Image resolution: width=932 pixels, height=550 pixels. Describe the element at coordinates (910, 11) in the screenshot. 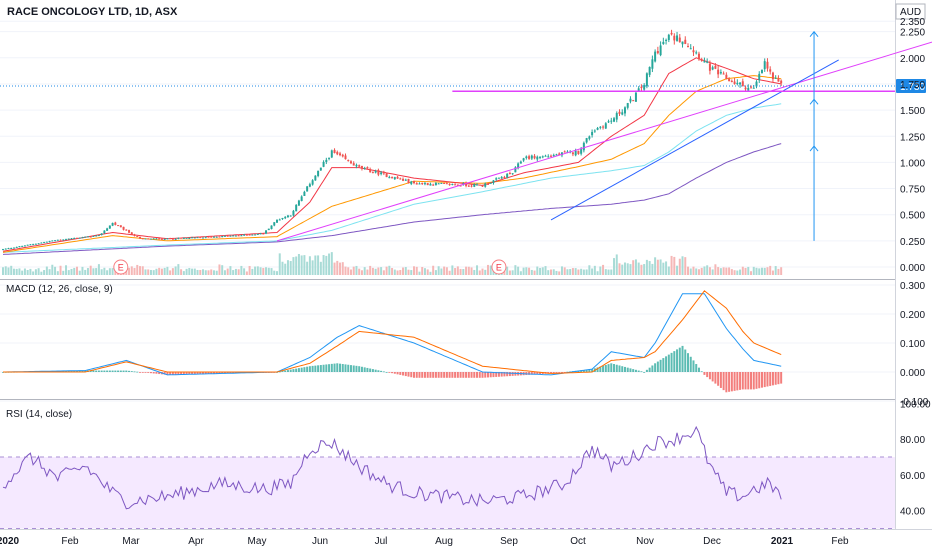

I see `currency-box: AUD` at that location.